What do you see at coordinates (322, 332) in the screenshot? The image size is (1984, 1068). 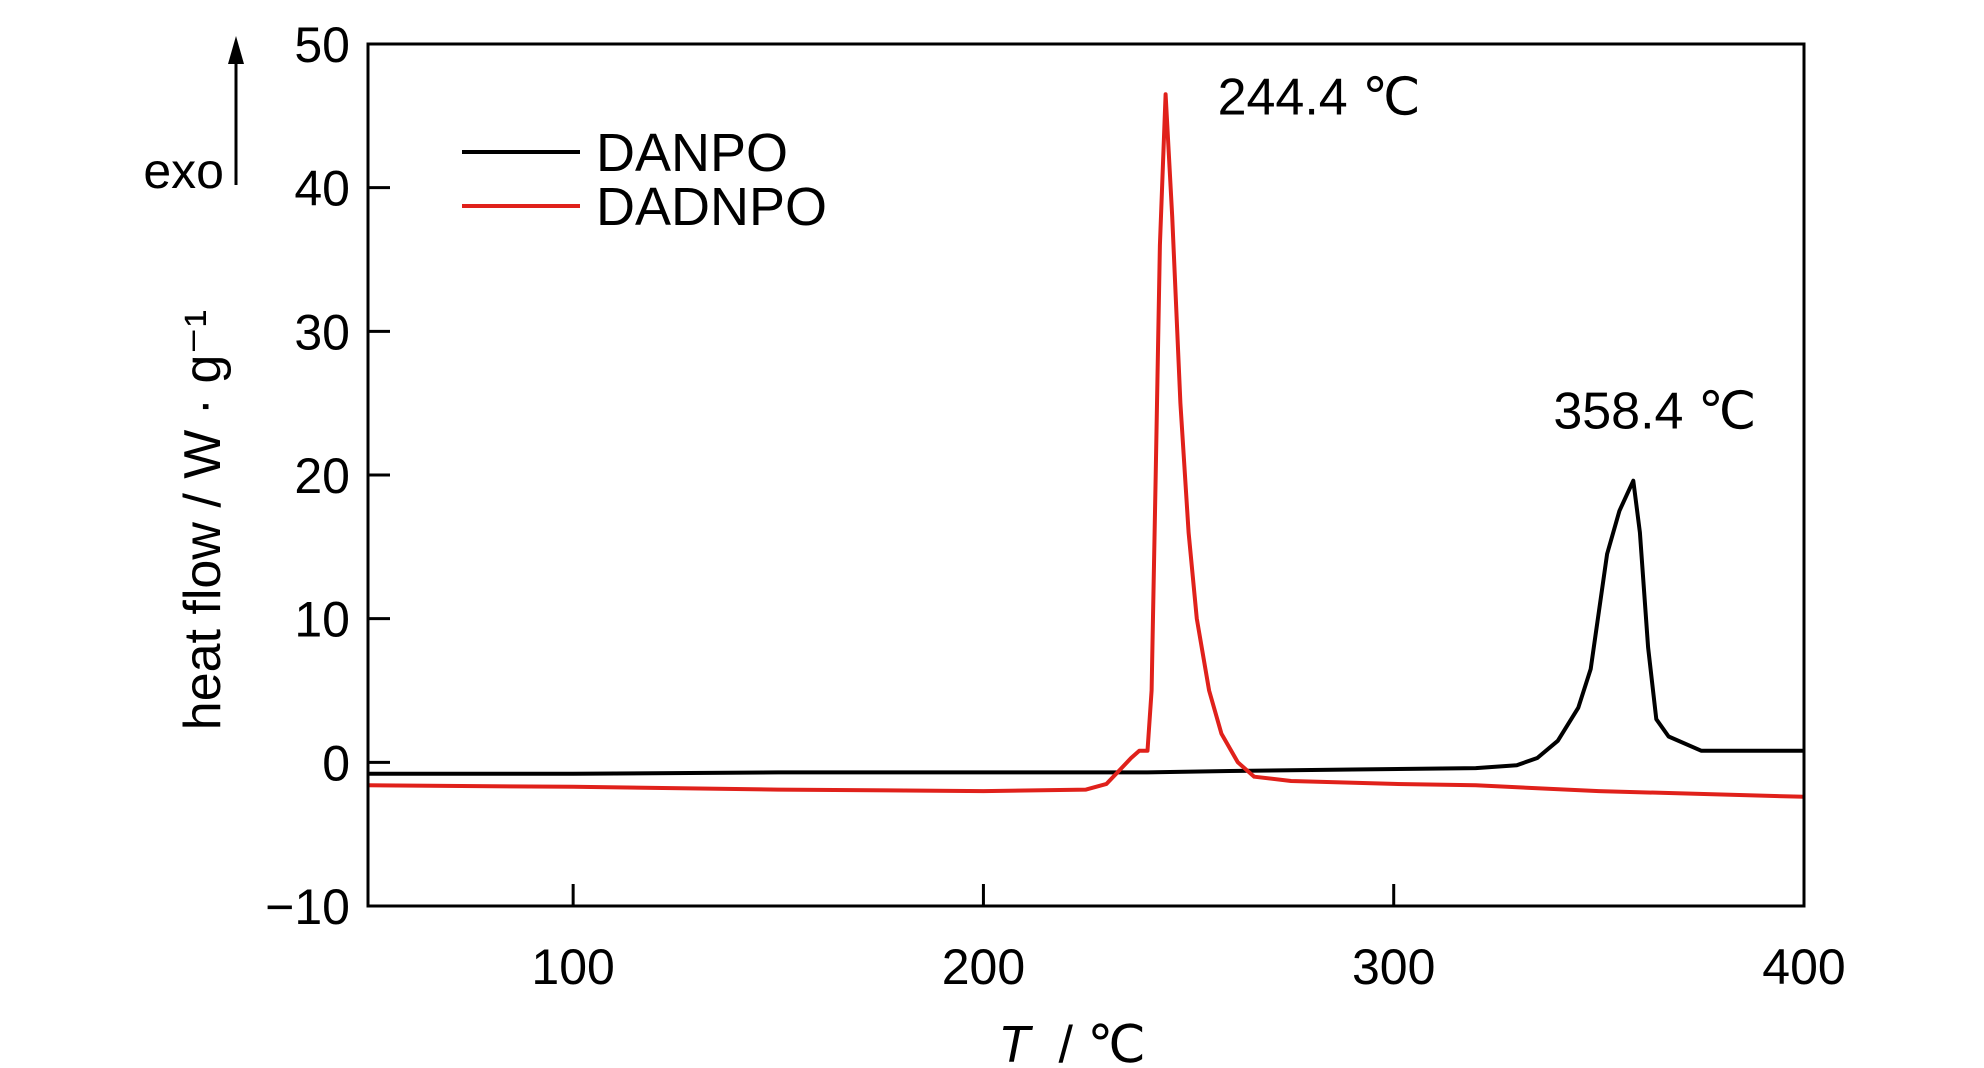 I see `y-tick-label: 30` at bounding box center [322, 332].